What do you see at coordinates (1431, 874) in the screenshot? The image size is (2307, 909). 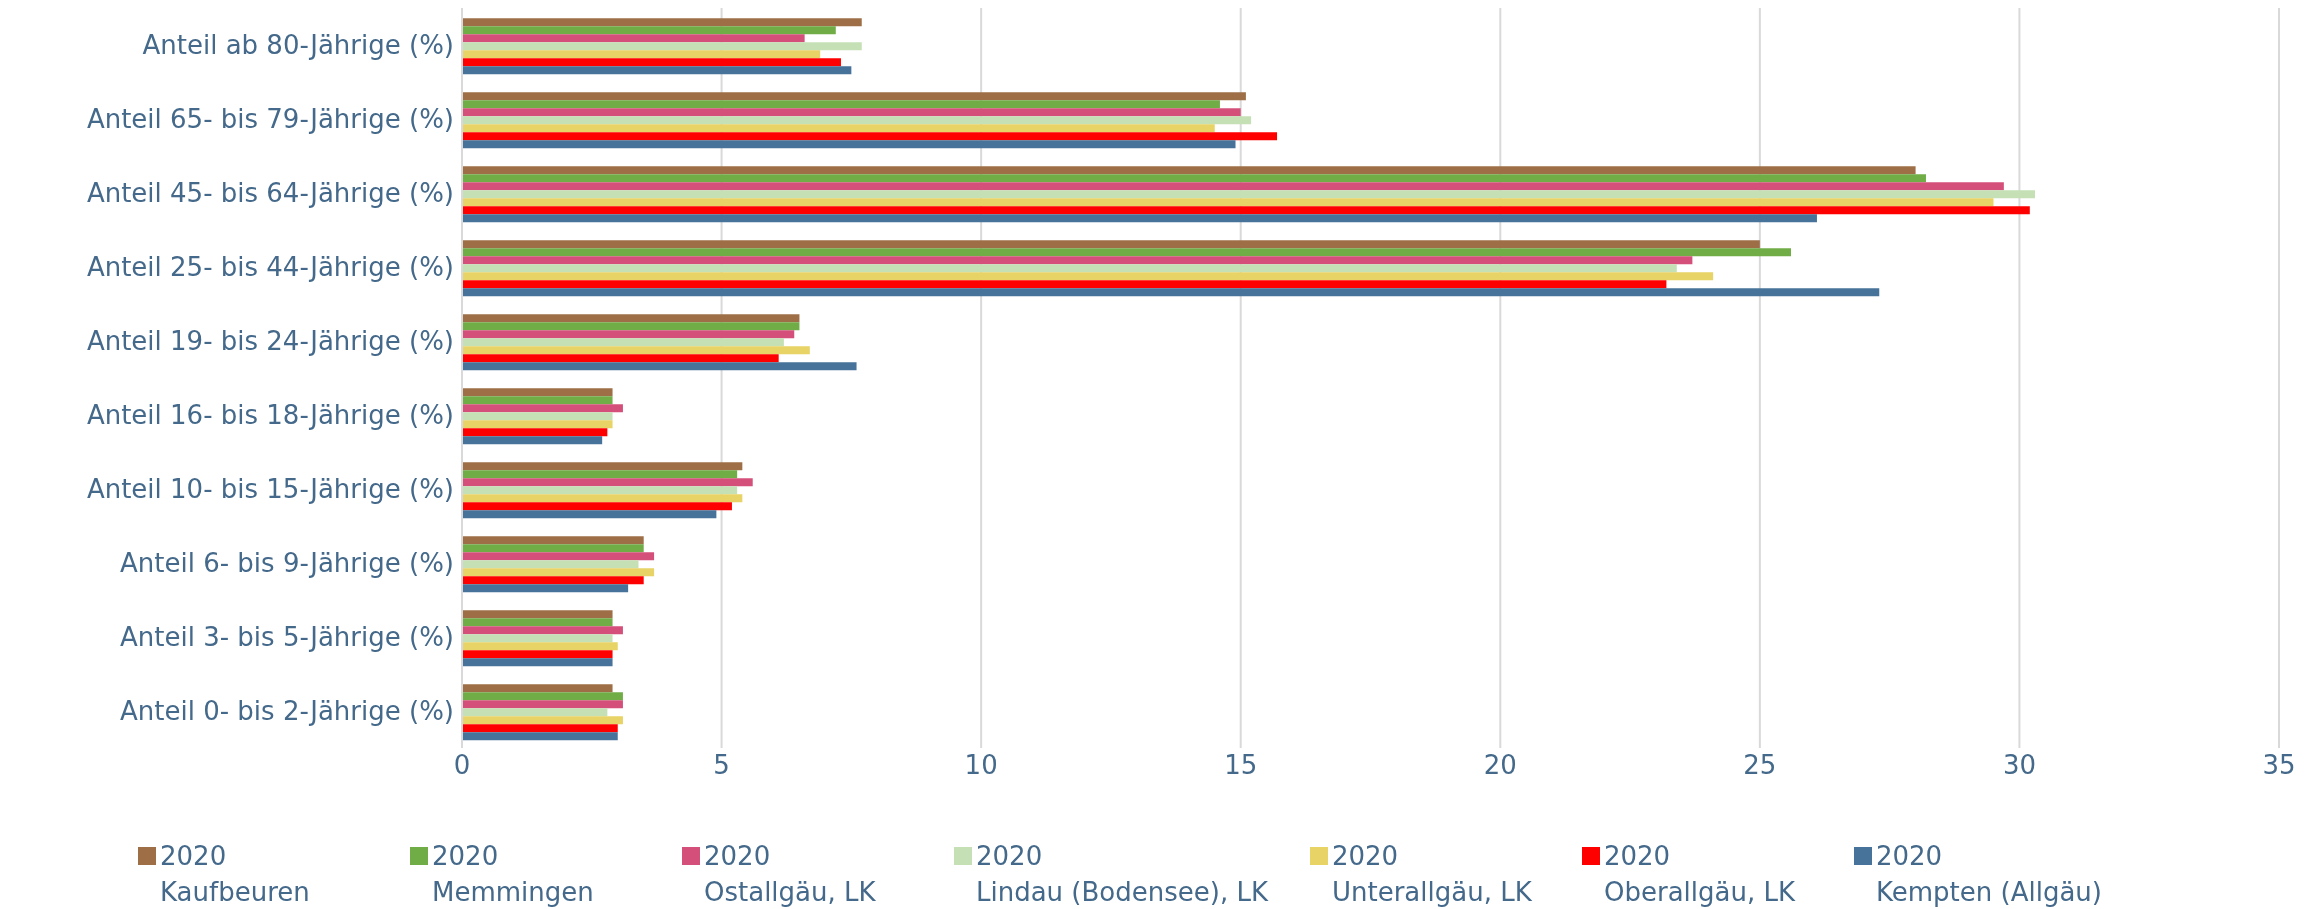 I see `legend-label: 2020 Unterallgäu, LK` at bounding box center [1431, 874].